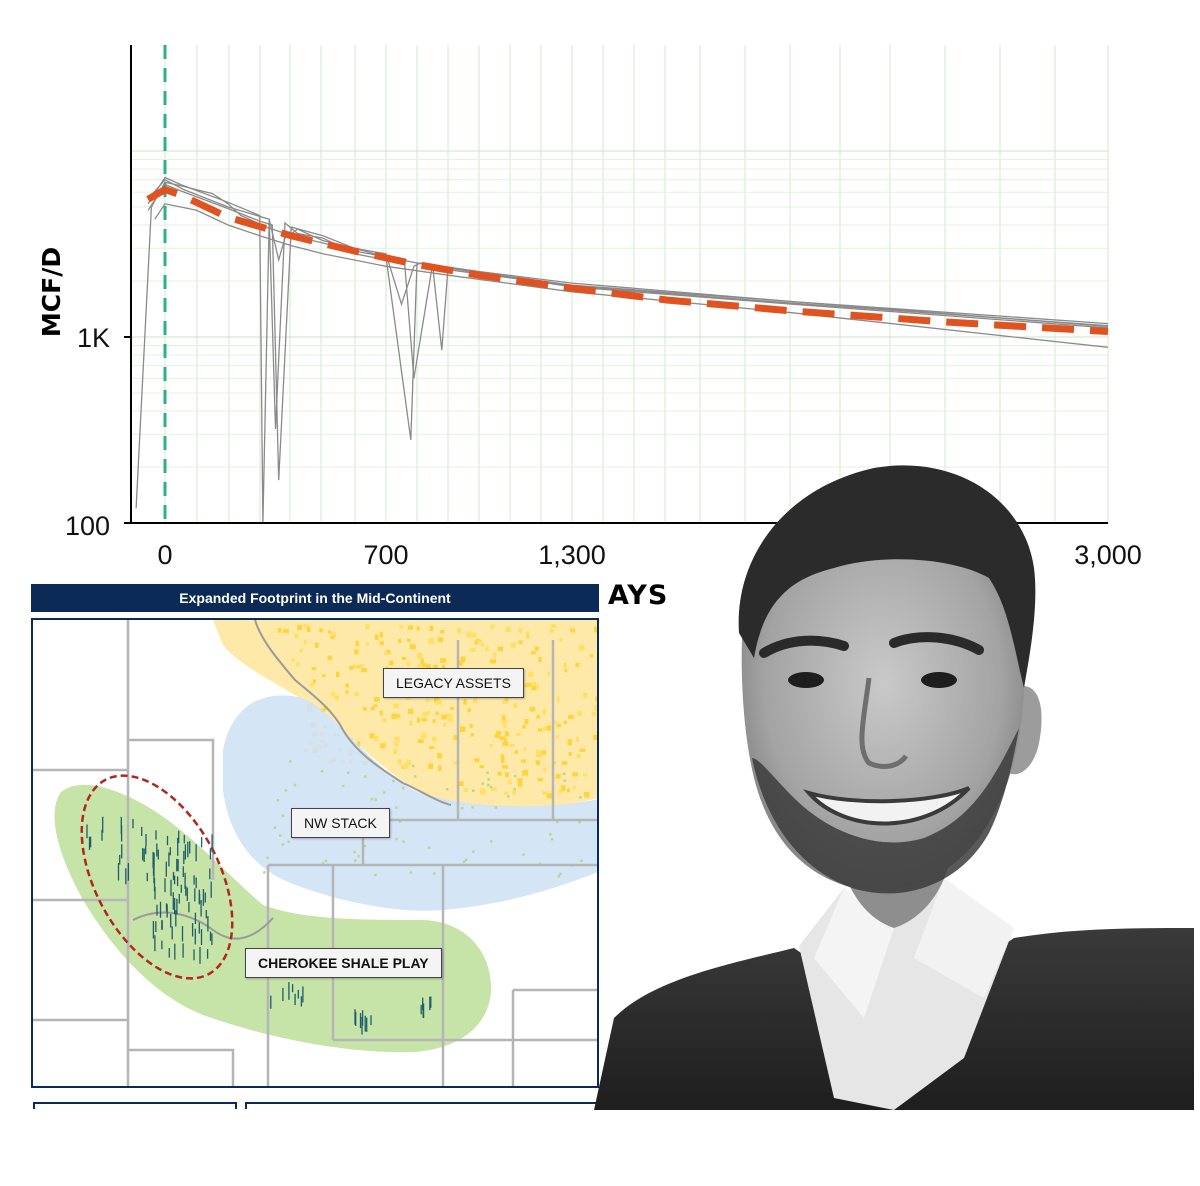  I want to click on y-tick-1k: 1K, so click(93, 338).